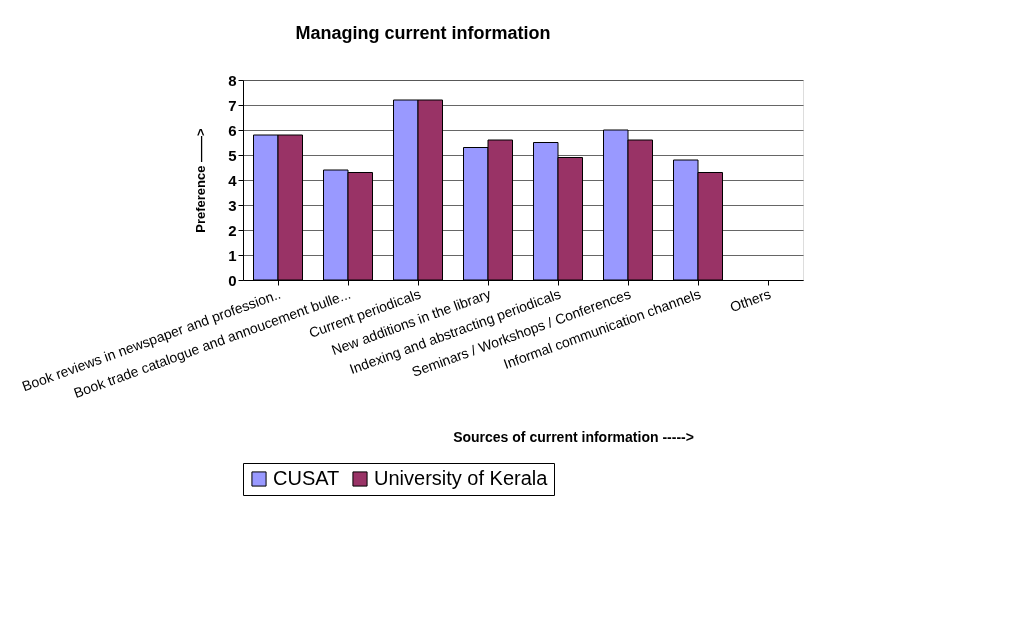 The image size is (1012, 632). What do you see at coordinates (232, 105) in the screenshot?
I see `y-tick-label: 7` at bounding box center [232, 105].